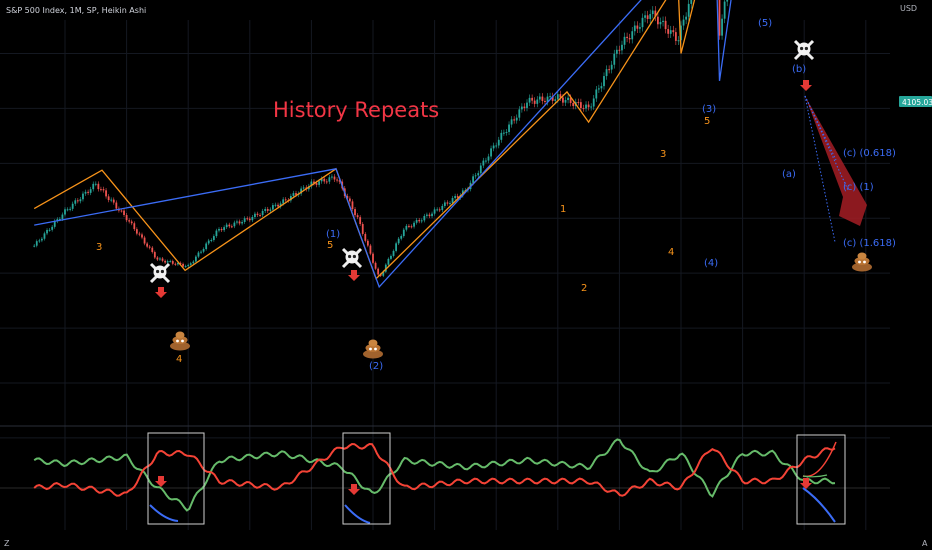  What do you see at coordinates (7, 543) in the screenshot?
I see `scale-corner-left: Z` at bounding box center [7, 543].